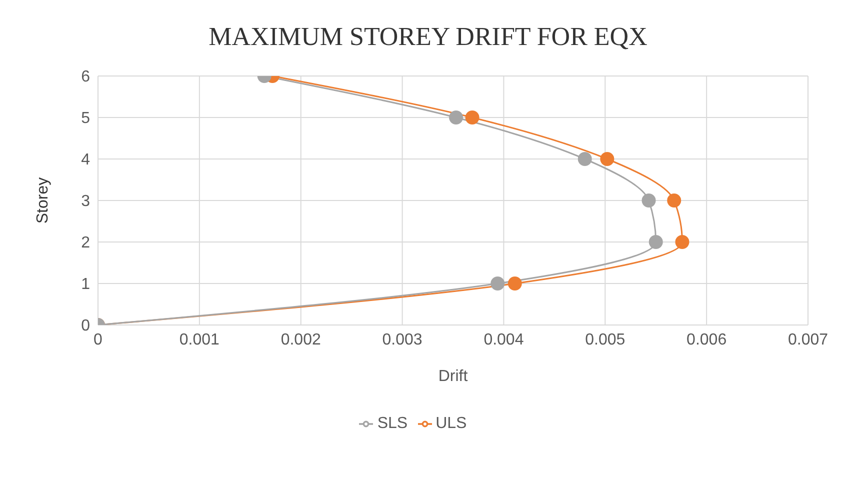 The width and height of the screenshot is (860, 485). Describe the element at coordinates (85, 243) in the screenshot. I see `y-tick-label: 2` at that location.